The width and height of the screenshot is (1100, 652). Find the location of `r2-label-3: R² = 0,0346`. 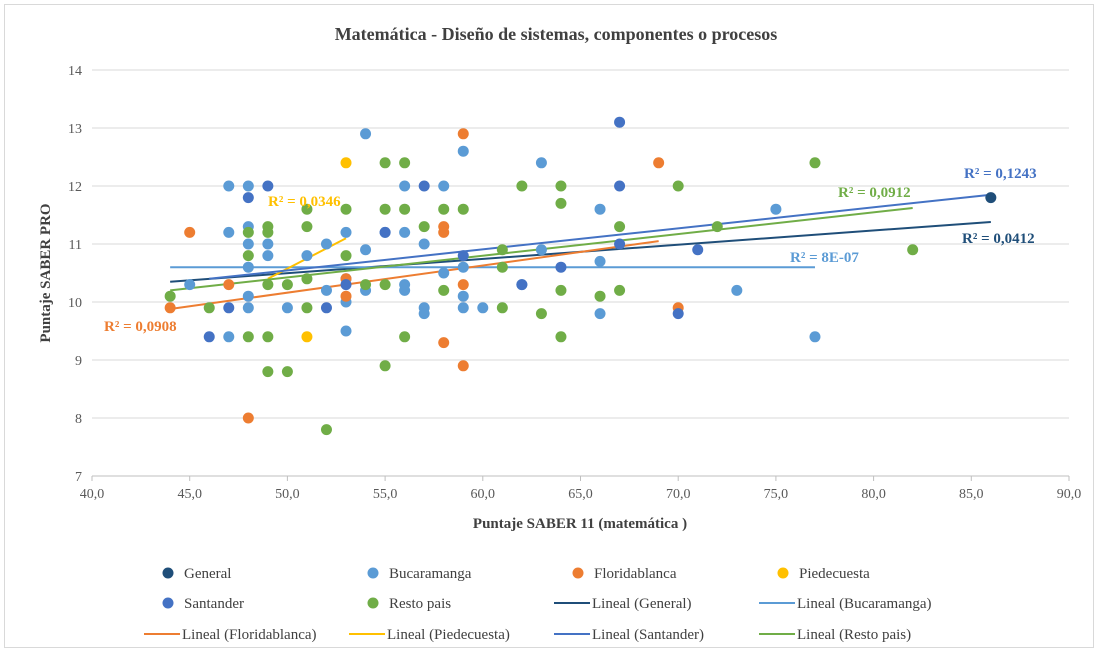

r2-label-3: R² = 0,0346 is located at coordinates (304, 202).